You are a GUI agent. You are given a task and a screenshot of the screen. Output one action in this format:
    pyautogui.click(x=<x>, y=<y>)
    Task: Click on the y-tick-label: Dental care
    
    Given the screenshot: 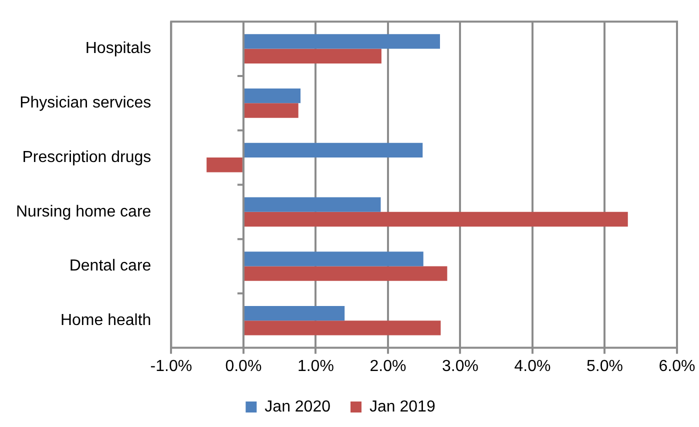 What is the action you would take?
    pyautogui.click(x=110, y=266)
    